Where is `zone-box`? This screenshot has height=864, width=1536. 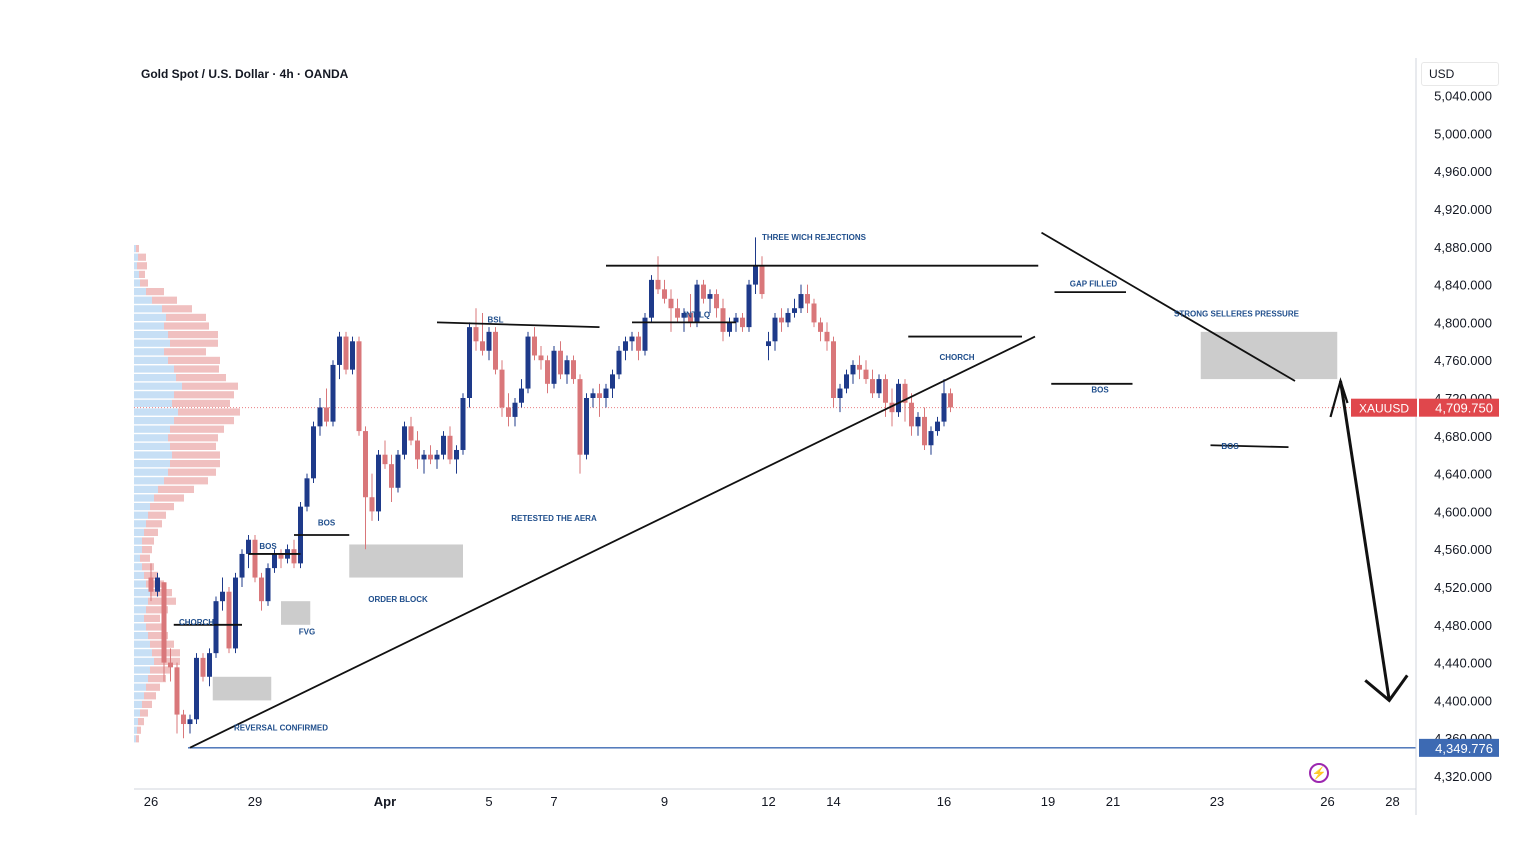
zone-box is located at coordinates (242, 688).